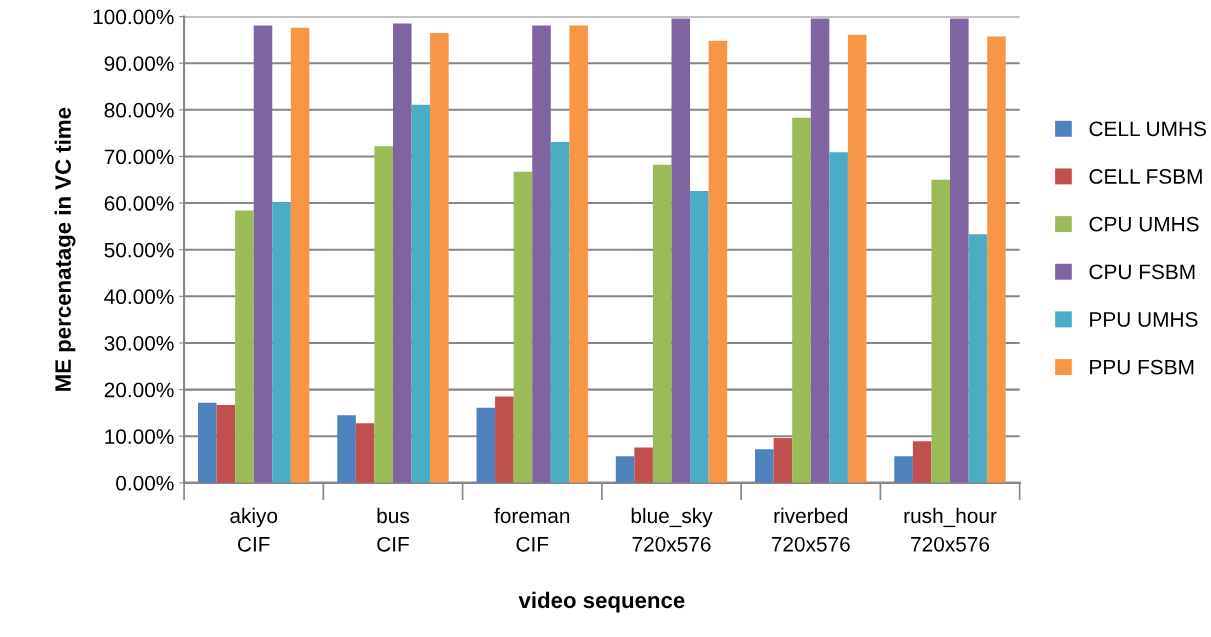  I want to click on legend-label: CELL FSBM, so click(1145, 176).